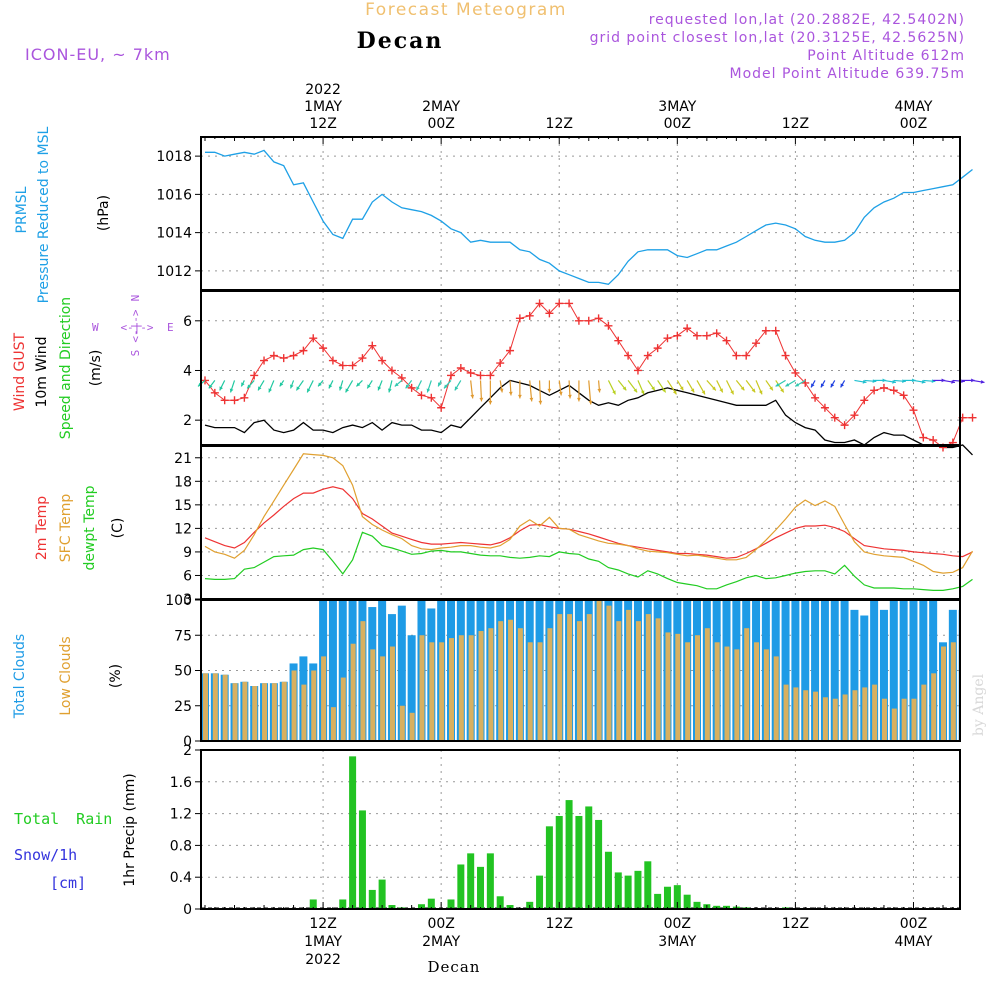  I want to click on temp-sfc-label: SFC Temp, so click(66, 528).